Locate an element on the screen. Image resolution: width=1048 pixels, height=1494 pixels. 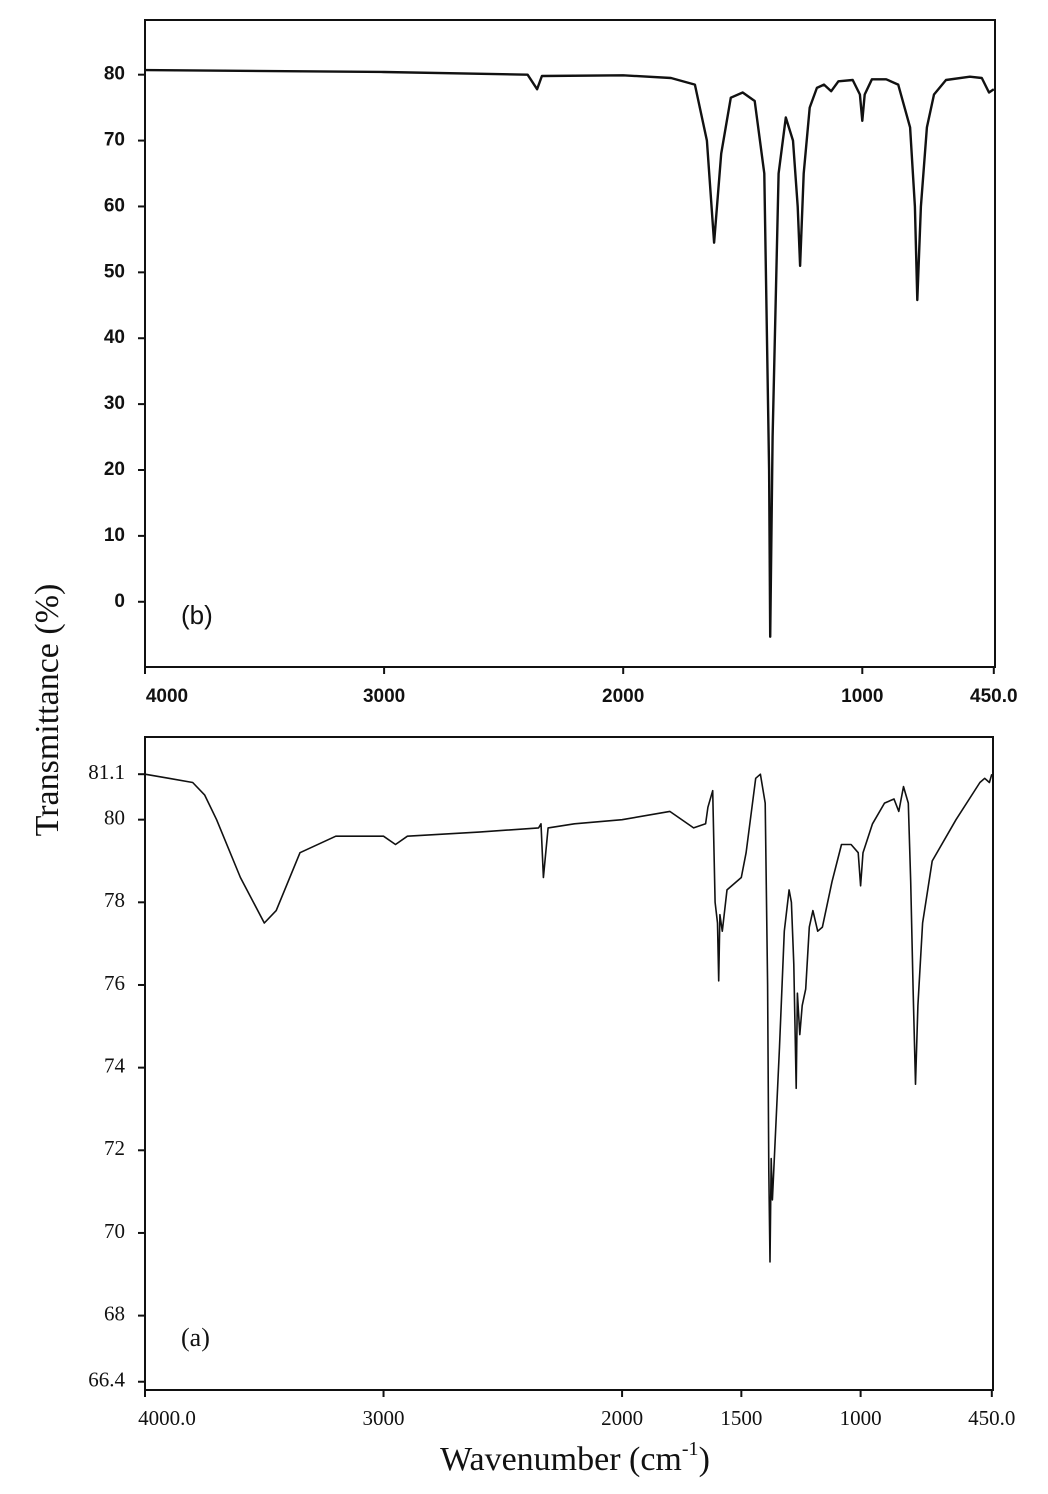
y-tick-label: 30 is located at coordinates (114, 403).